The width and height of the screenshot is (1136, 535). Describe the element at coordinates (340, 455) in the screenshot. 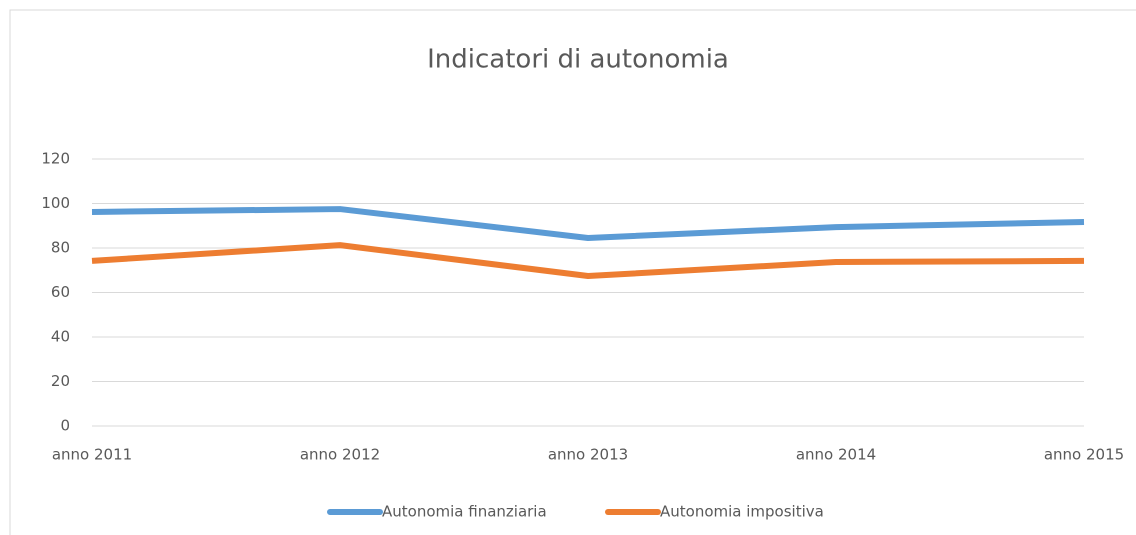

I see `x-tick-label: anno 2012` at that location.